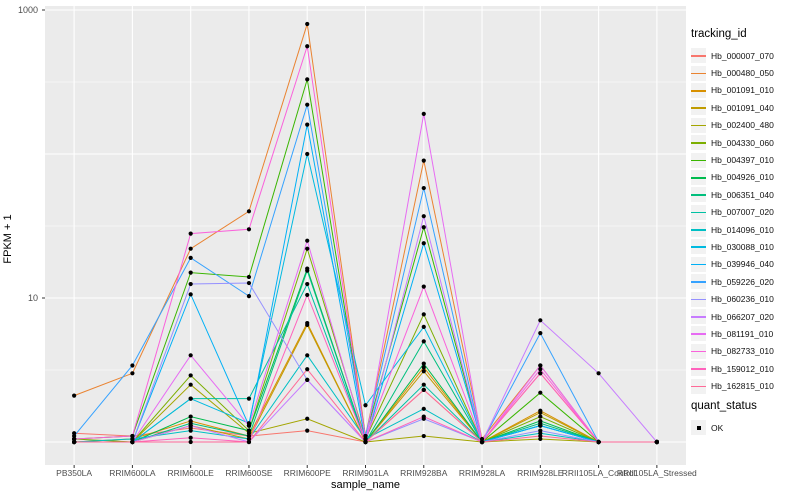 The height and width of the screenshot is (500, 800). What do you see at coordinates (8, 239) in the screenshot?
I see `y-axis-title: FPKM + 1` at bounding box center [8, 239].